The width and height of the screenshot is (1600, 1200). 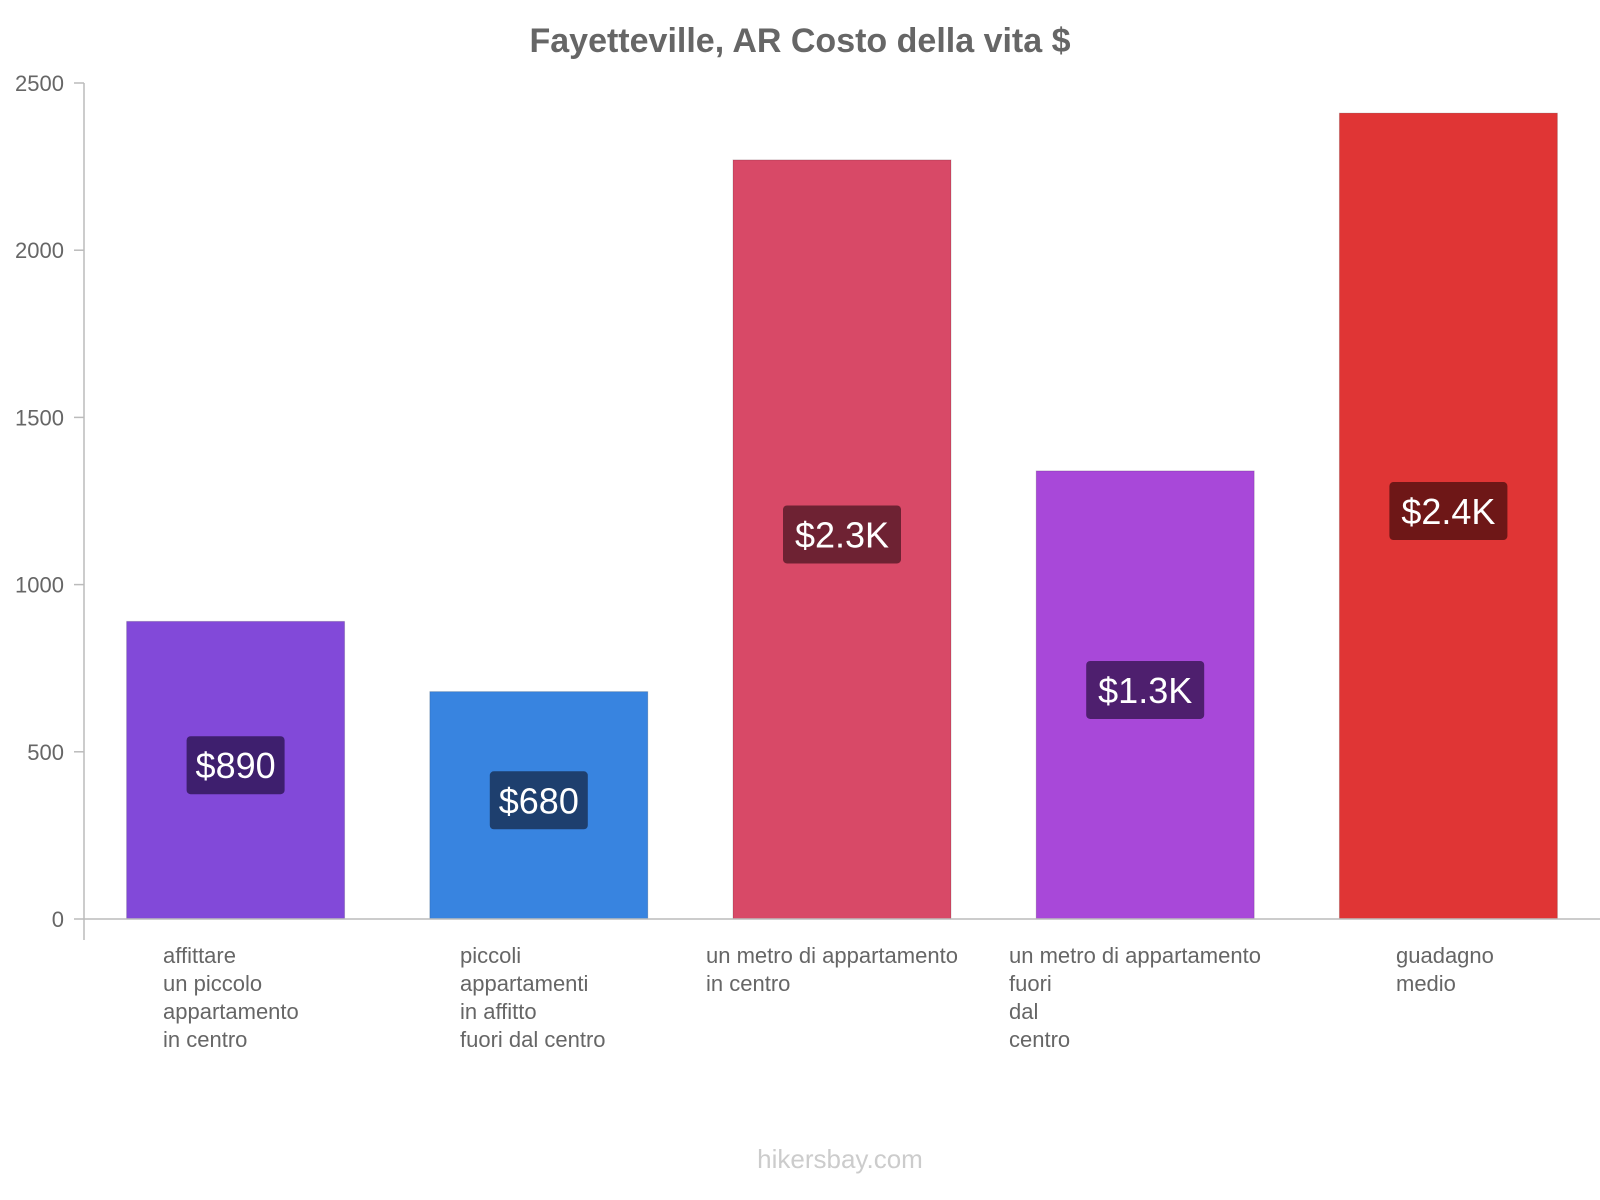 I want to click on y-tick-label: 500, so click(x=45, y=752).